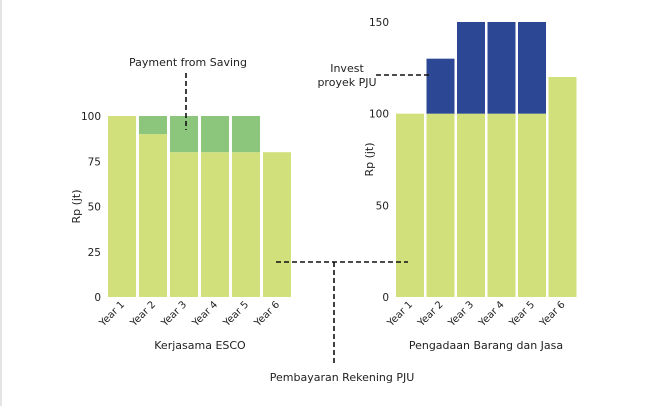 Image resolution: width=650 pixels, height=406 pixels. I want to click on annotation-invest-line2: proyek PJU, so click(346, 82).